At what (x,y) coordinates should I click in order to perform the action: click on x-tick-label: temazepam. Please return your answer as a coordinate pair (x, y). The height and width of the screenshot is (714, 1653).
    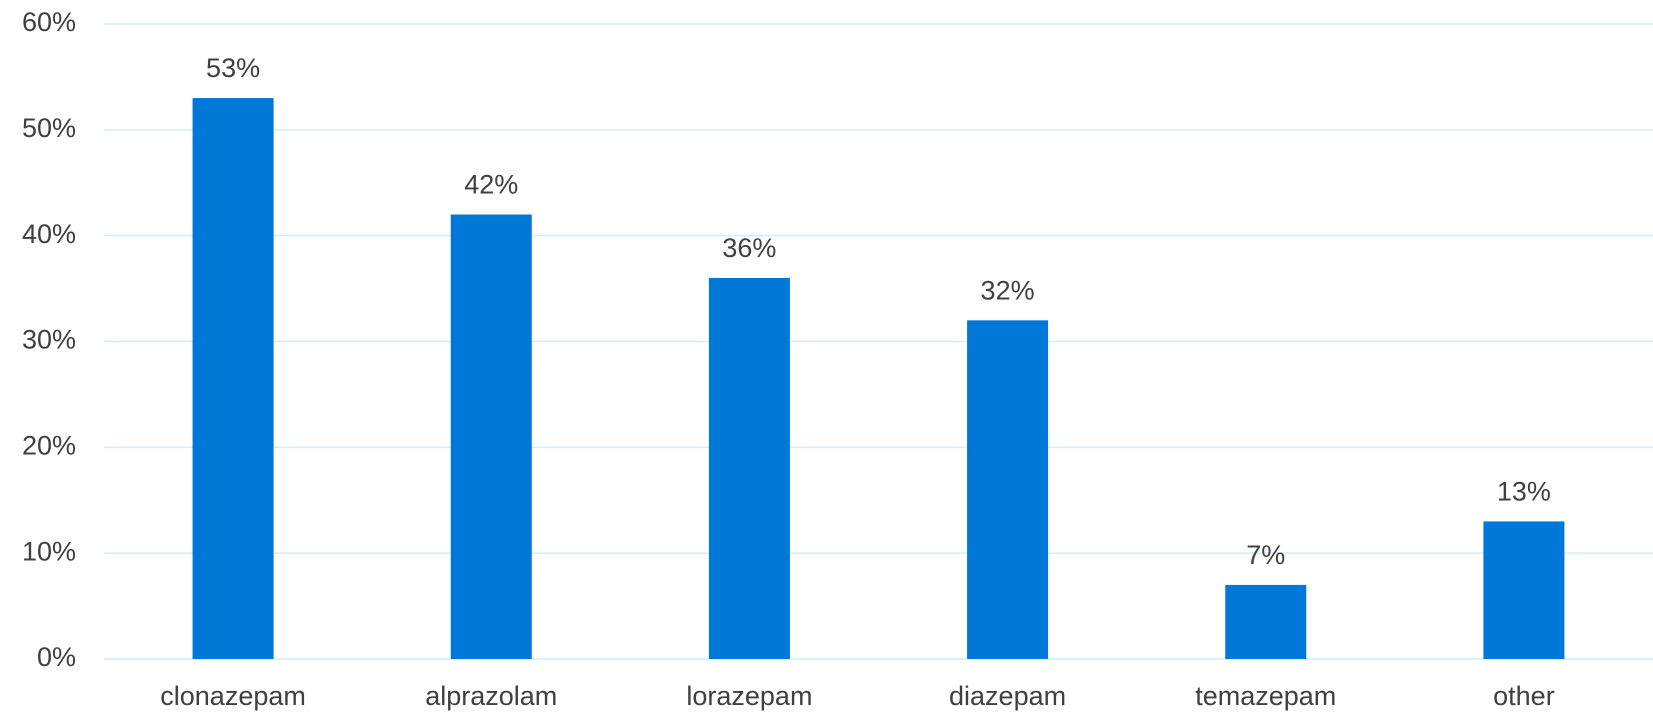
    Looking at the image, I should click on (1265, 696).